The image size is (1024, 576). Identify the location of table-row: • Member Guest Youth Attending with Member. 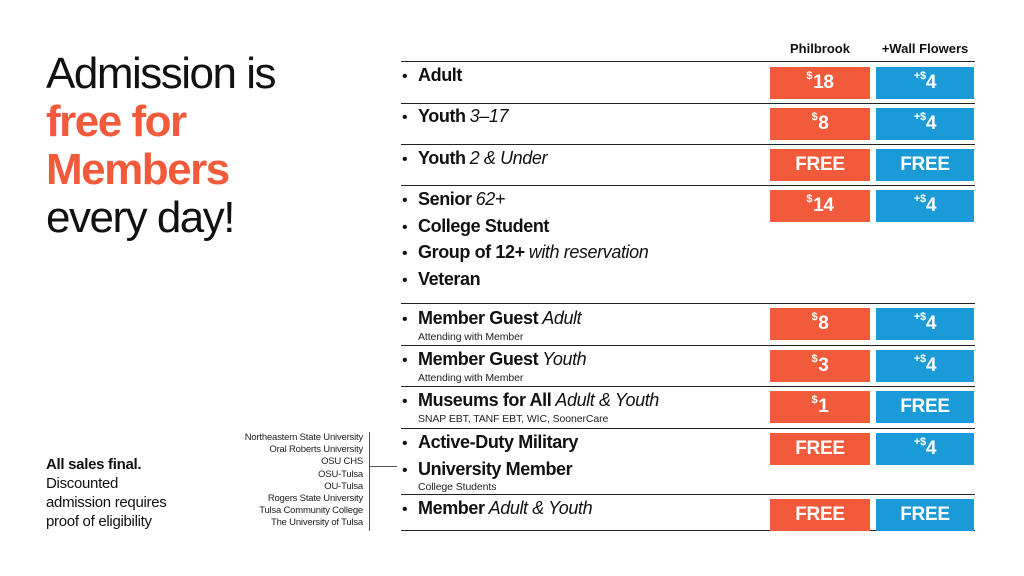
(494, 365).